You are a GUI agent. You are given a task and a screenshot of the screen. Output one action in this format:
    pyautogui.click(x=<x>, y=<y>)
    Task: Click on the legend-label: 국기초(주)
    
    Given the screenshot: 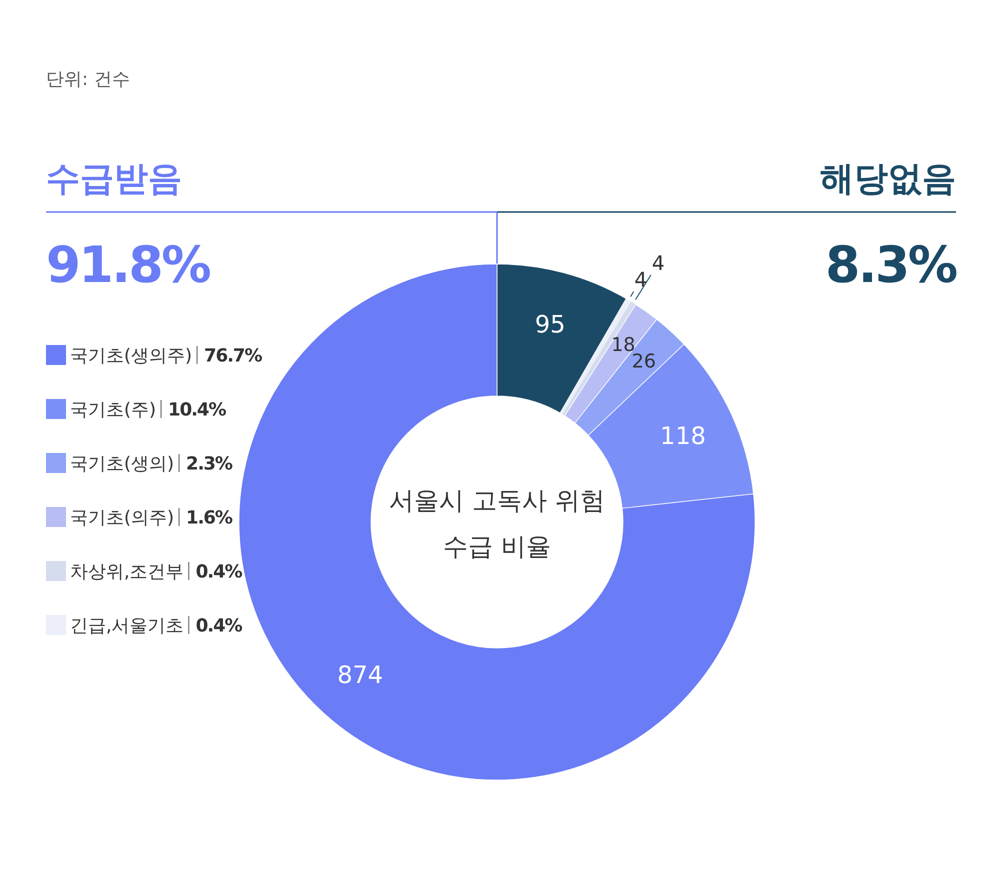 What is the action you would take?
    pyautogui.click(x=113, y=409)
    